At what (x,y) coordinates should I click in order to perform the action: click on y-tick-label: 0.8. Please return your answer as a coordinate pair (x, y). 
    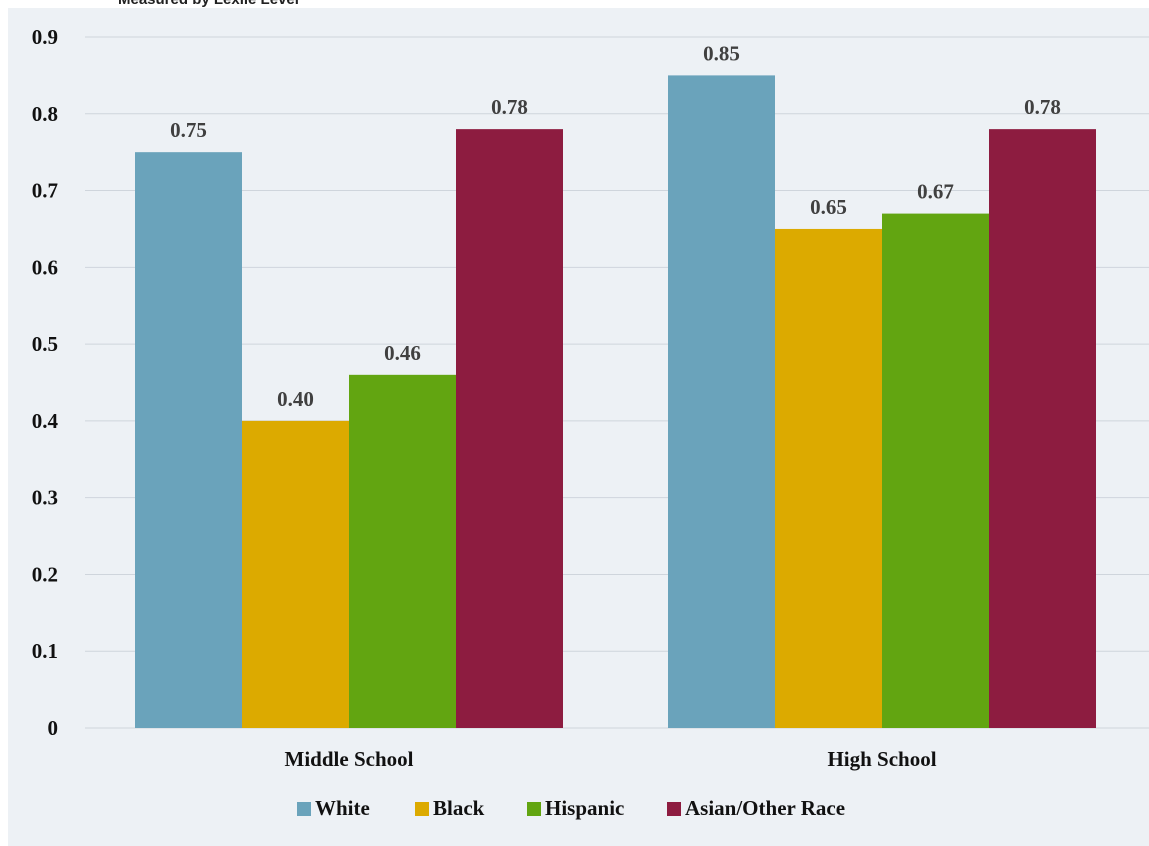
    Looking at the image, I should click on (45, 114).